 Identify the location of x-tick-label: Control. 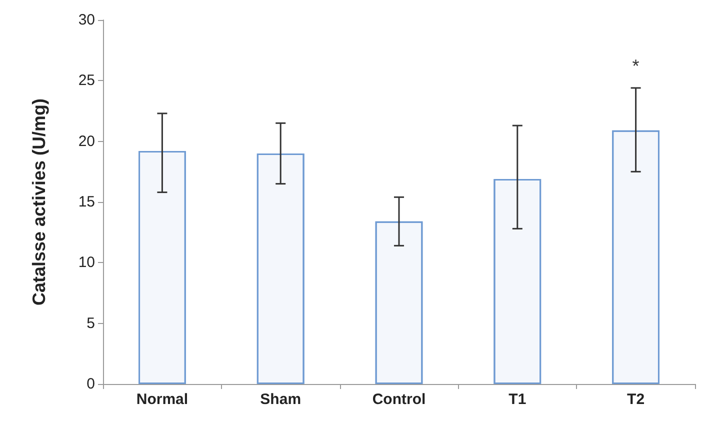
(399, 399).